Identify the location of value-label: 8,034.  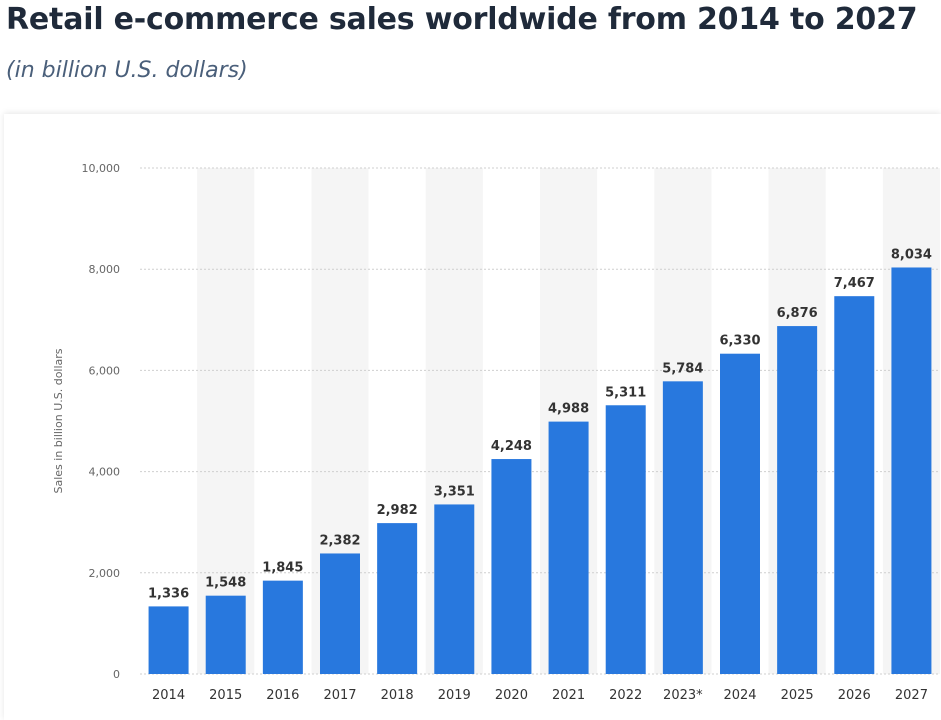
(911, 254).